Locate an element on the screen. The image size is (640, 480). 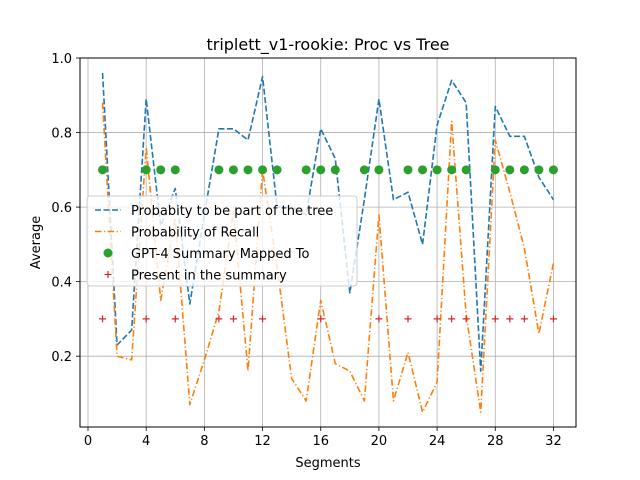
y-tick-label: 1.0 is located at coordinates (61, 59).